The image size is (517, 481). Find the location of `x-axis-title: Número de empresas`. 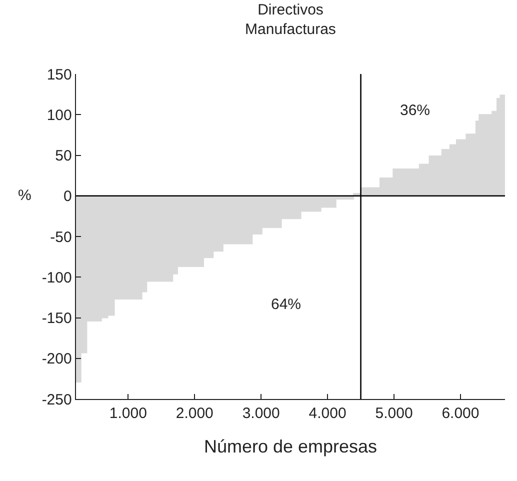

x-axis-title: Número de empresas is located at coordinates (291, 446).